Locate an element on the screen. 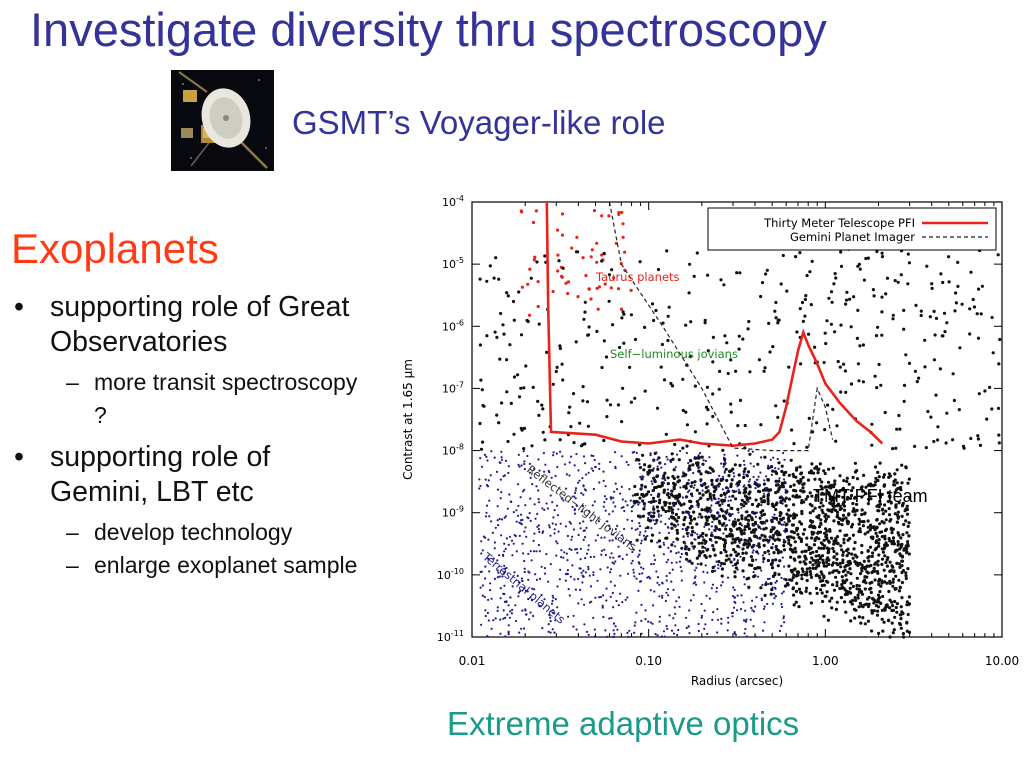 This screenshot has width=1024, height=768. sub-bullet-text: more transit spectroscopy ? is located at coordinates (226, 398).